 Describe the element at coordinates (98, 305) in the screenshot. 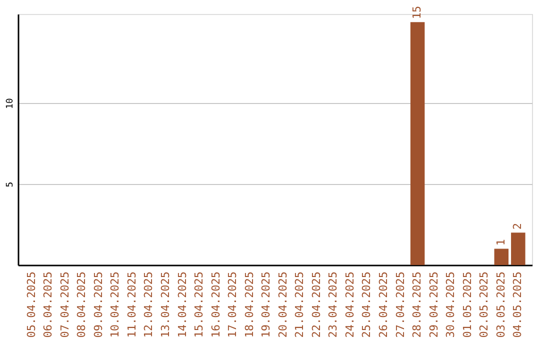

I see `x-tick-label: 09.04.2025` at that location.